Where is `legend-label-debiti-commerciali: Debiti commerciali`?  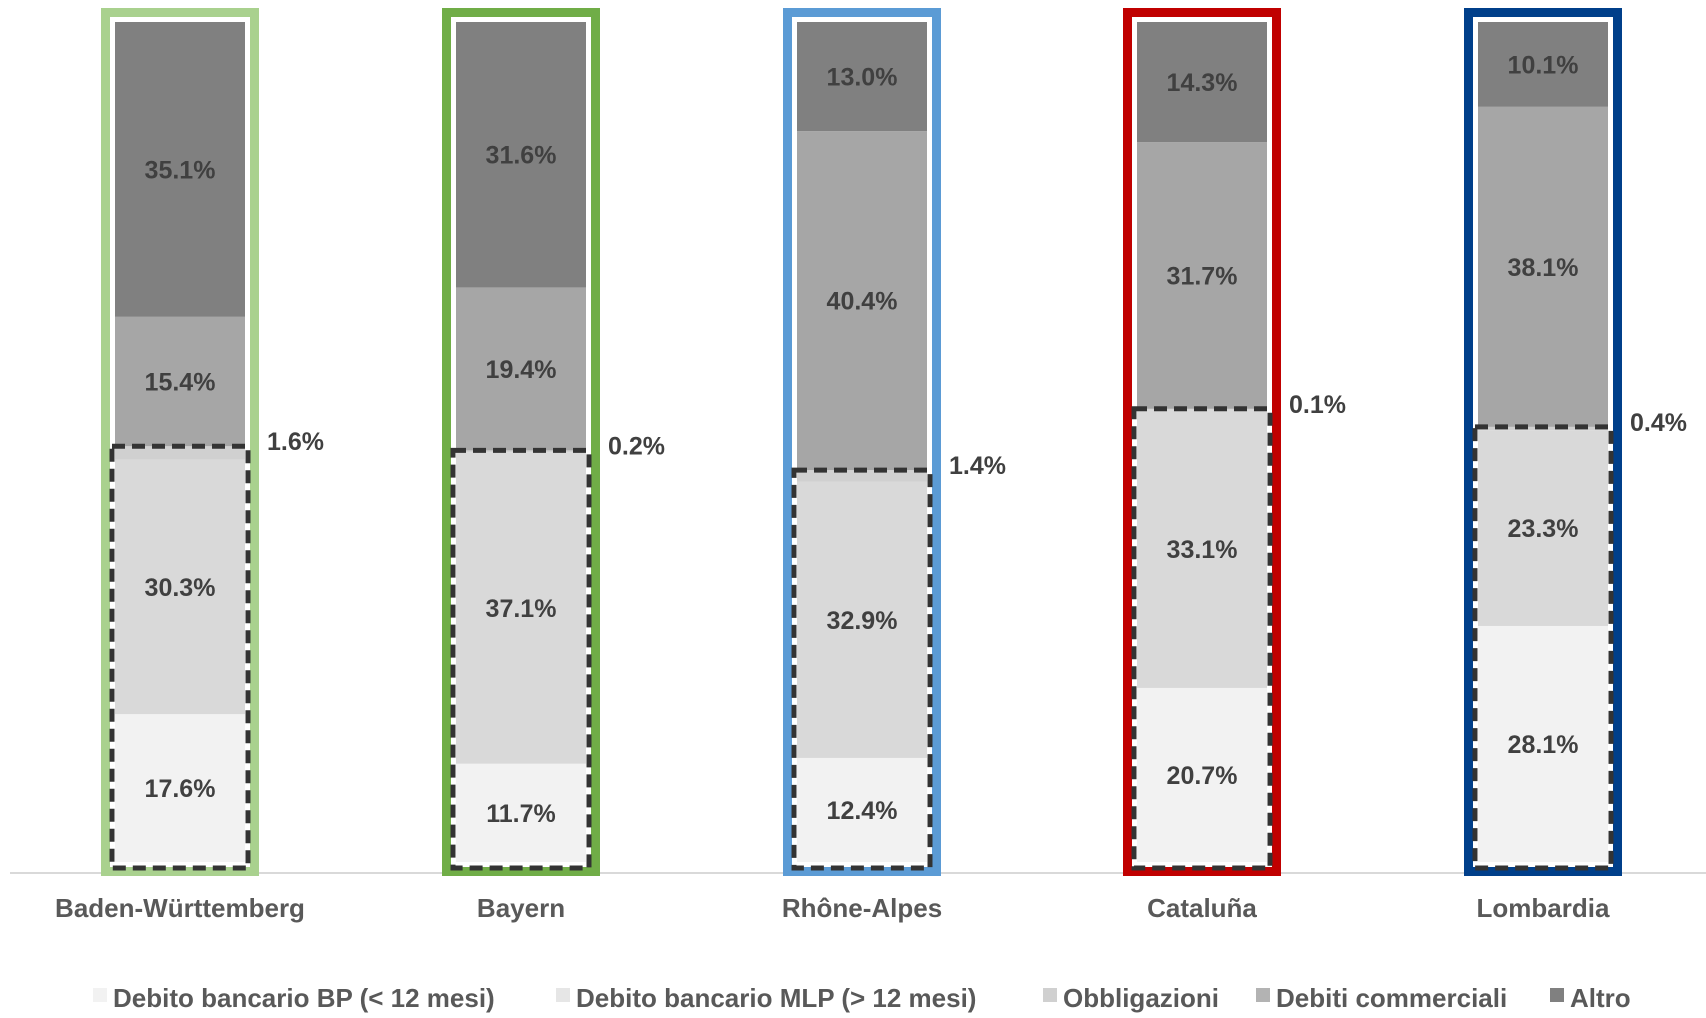 legend-label-debiti-commerciali: Debiti commerciali is located at coordinates (1391, 998).